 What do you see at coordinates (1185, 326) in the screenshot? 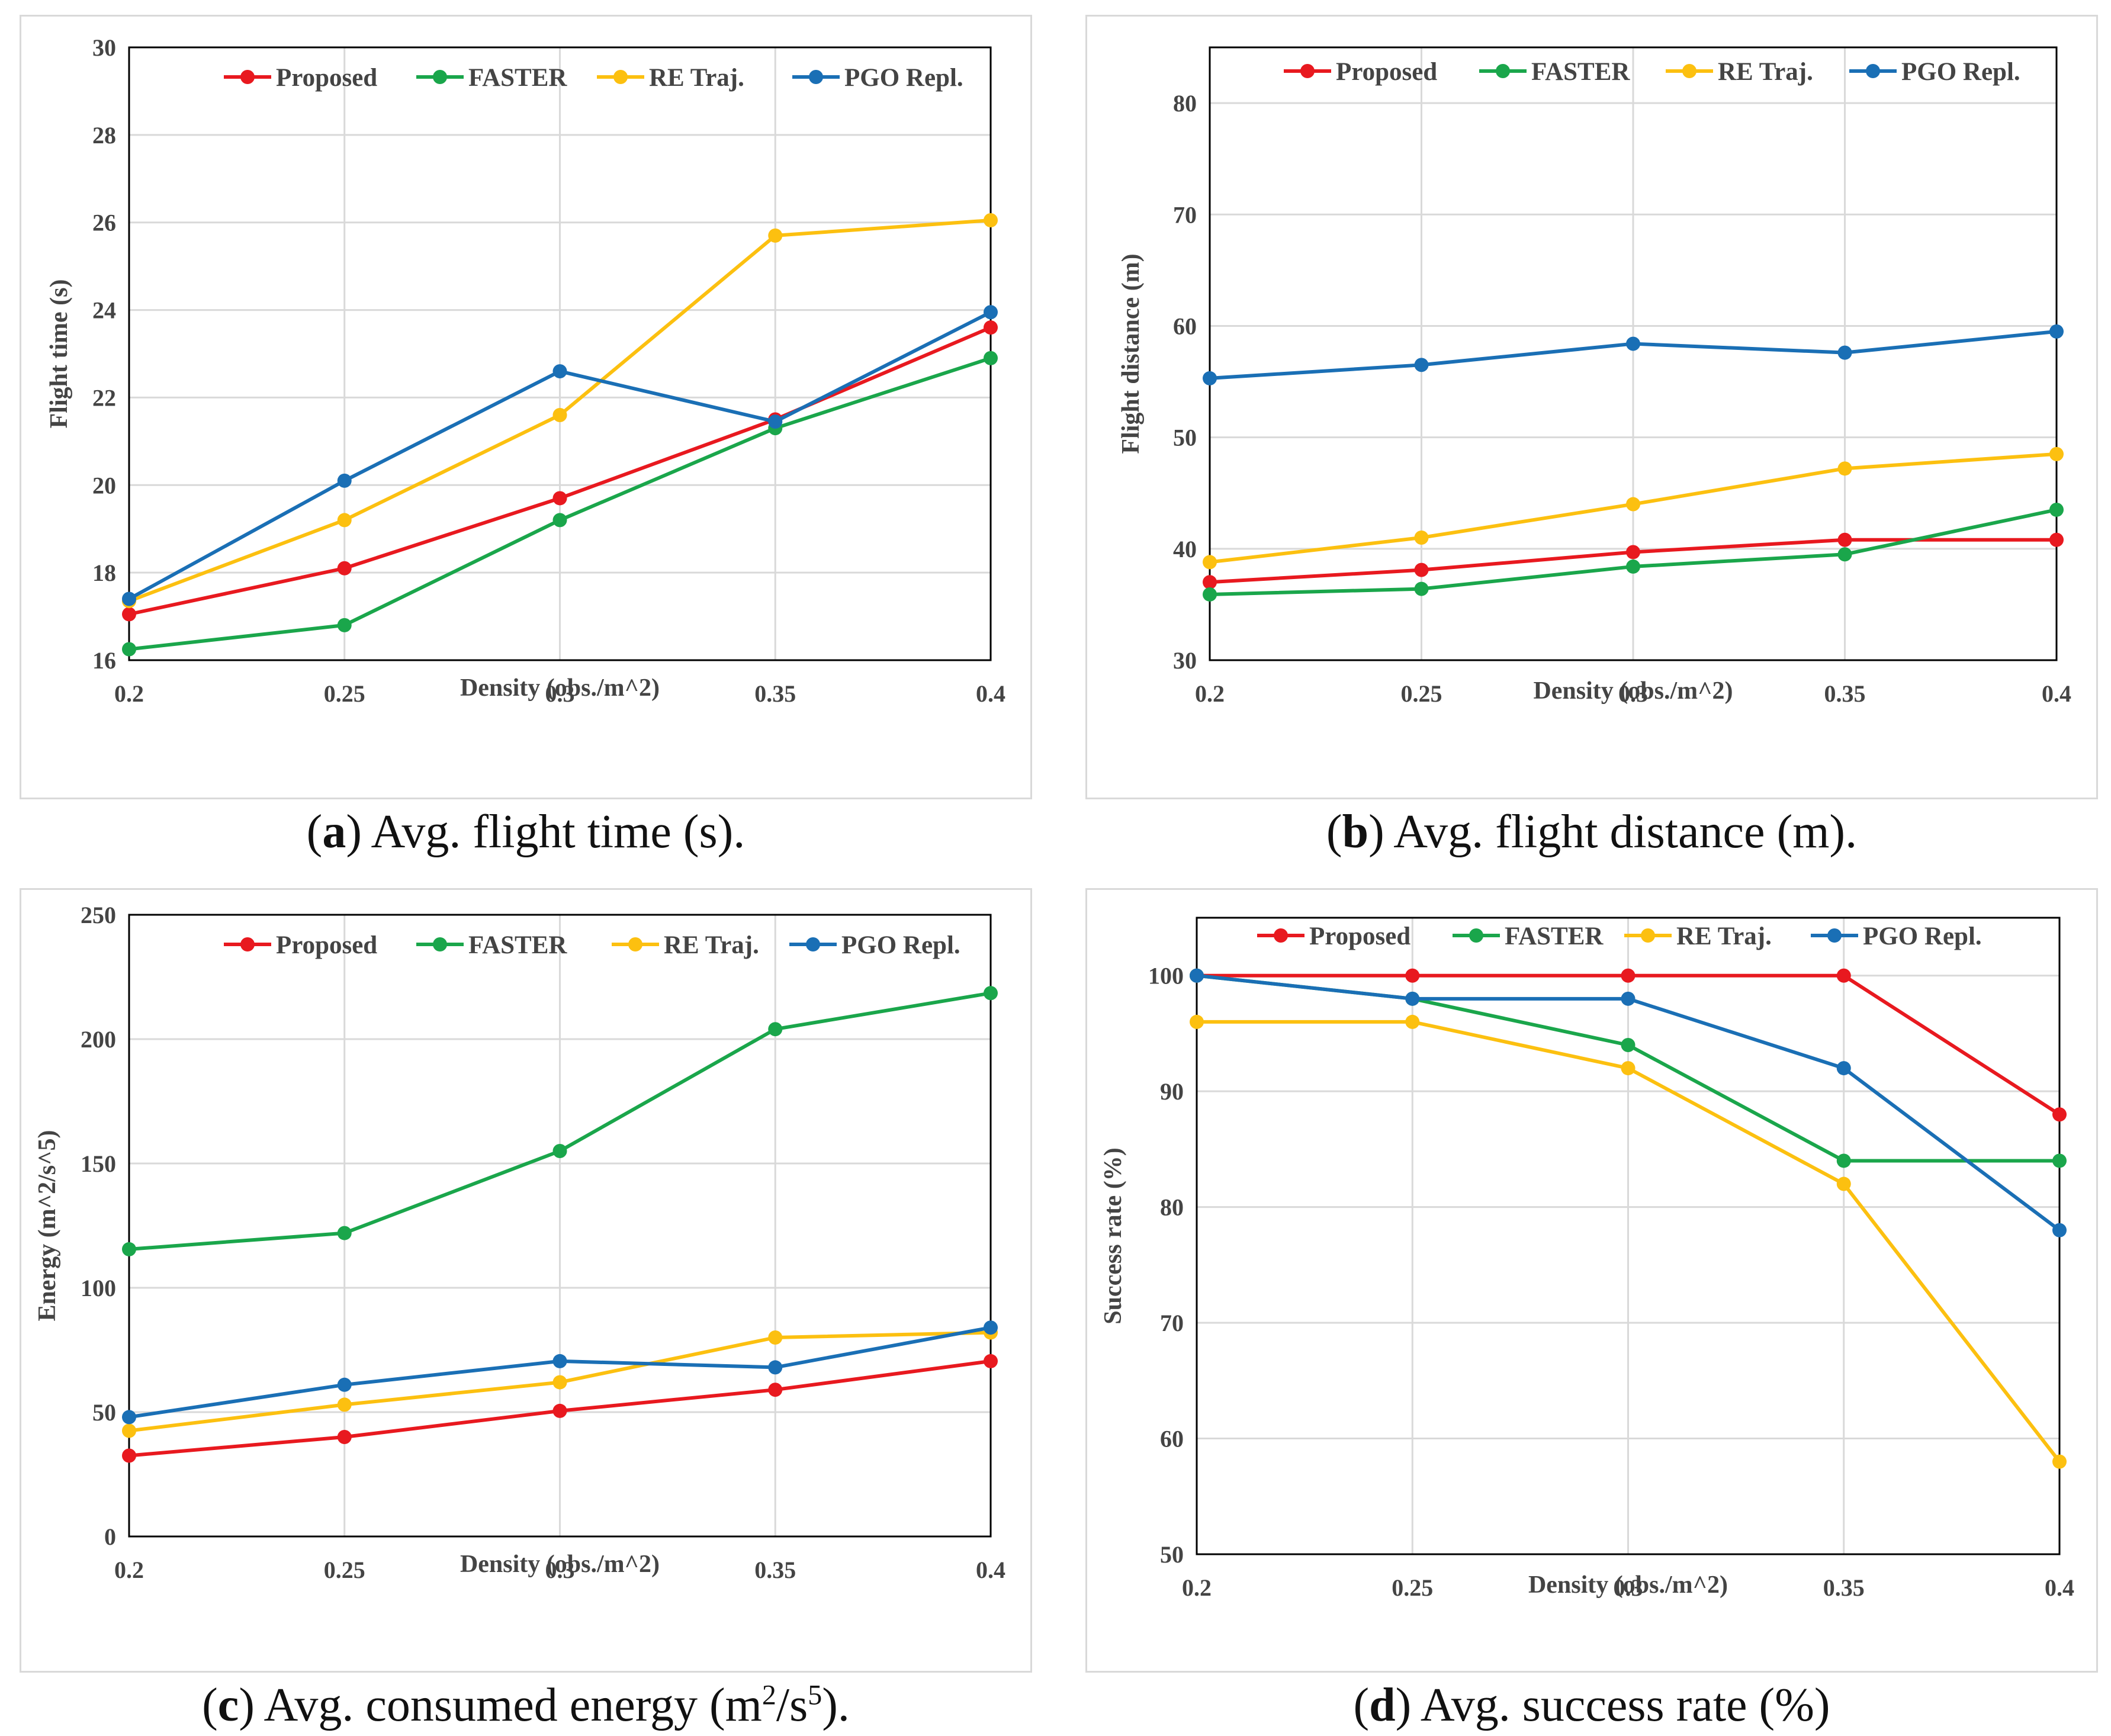
I see `y-tick-label: 60` at bounding box center [1185, 326].